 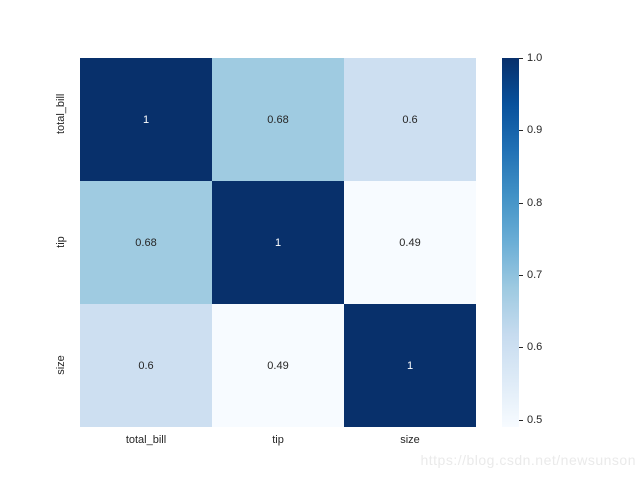 I want to click on colorbar-tick-label-0.5: 0.5, so click(x=535, y=419).